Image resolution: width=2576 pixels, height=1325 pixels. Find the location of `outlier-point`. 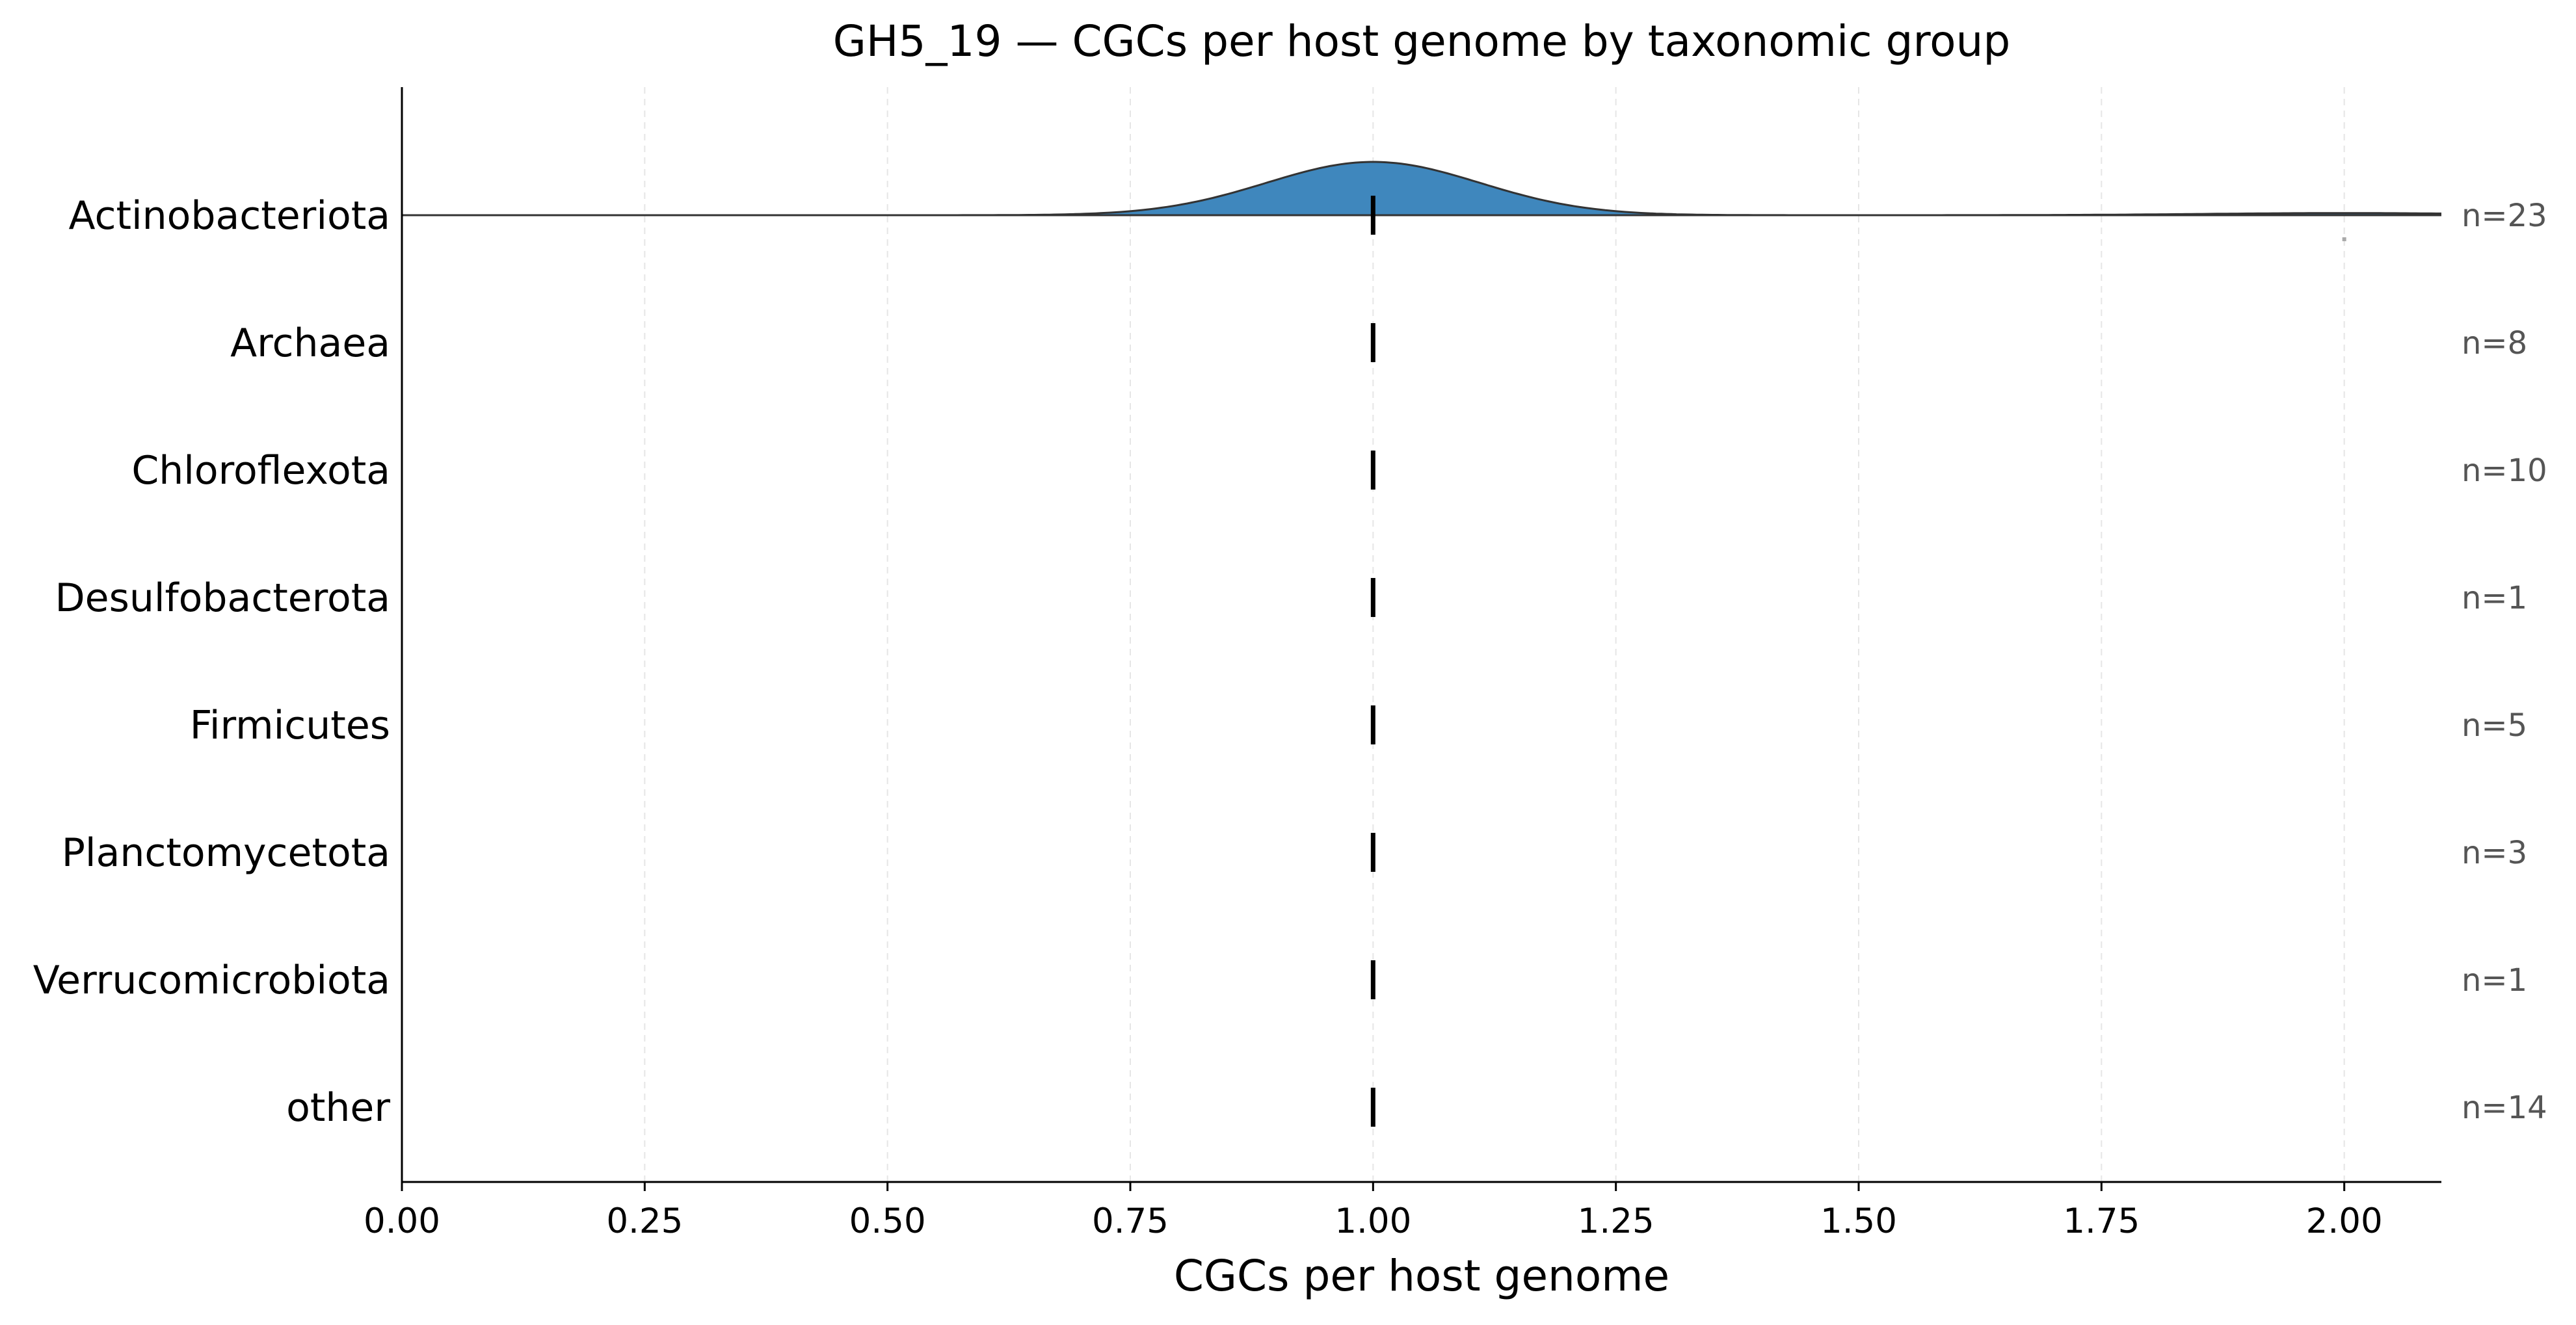

outlier-point is located at coordinates (2344, 239).